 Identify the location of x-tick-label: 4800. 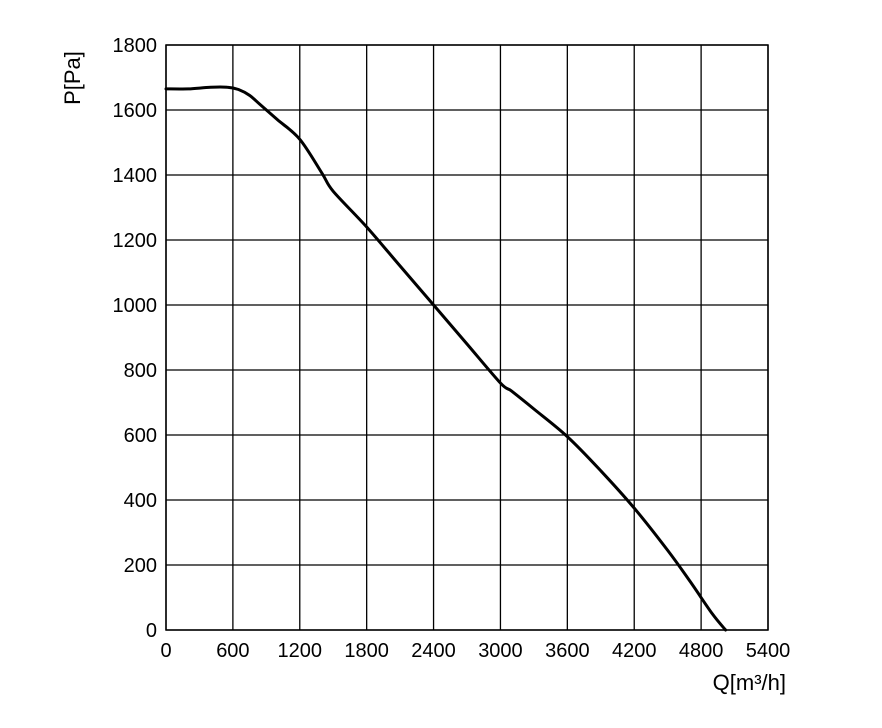
(701, 651).